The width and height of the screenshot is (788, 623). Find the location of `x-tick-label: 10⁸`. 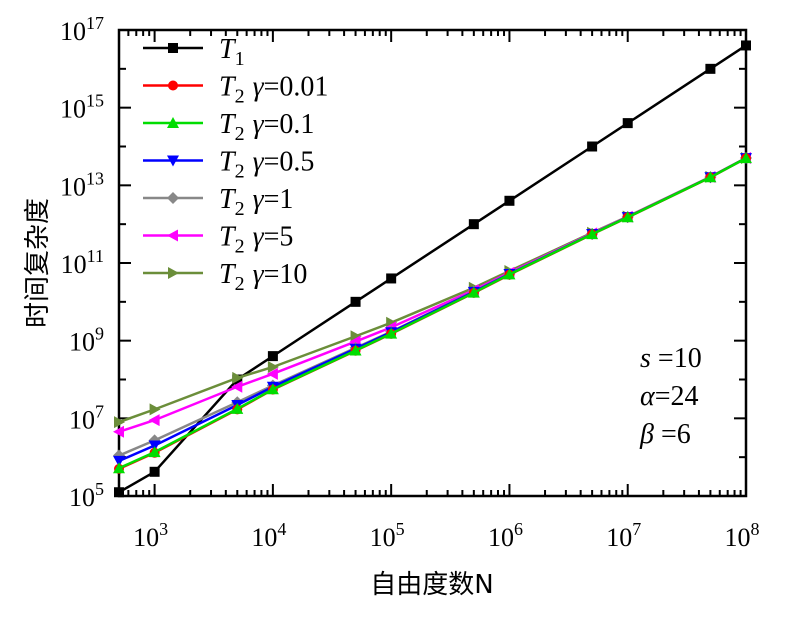

x-tick-label: 10⁸ is located at coordinates (742, 535).